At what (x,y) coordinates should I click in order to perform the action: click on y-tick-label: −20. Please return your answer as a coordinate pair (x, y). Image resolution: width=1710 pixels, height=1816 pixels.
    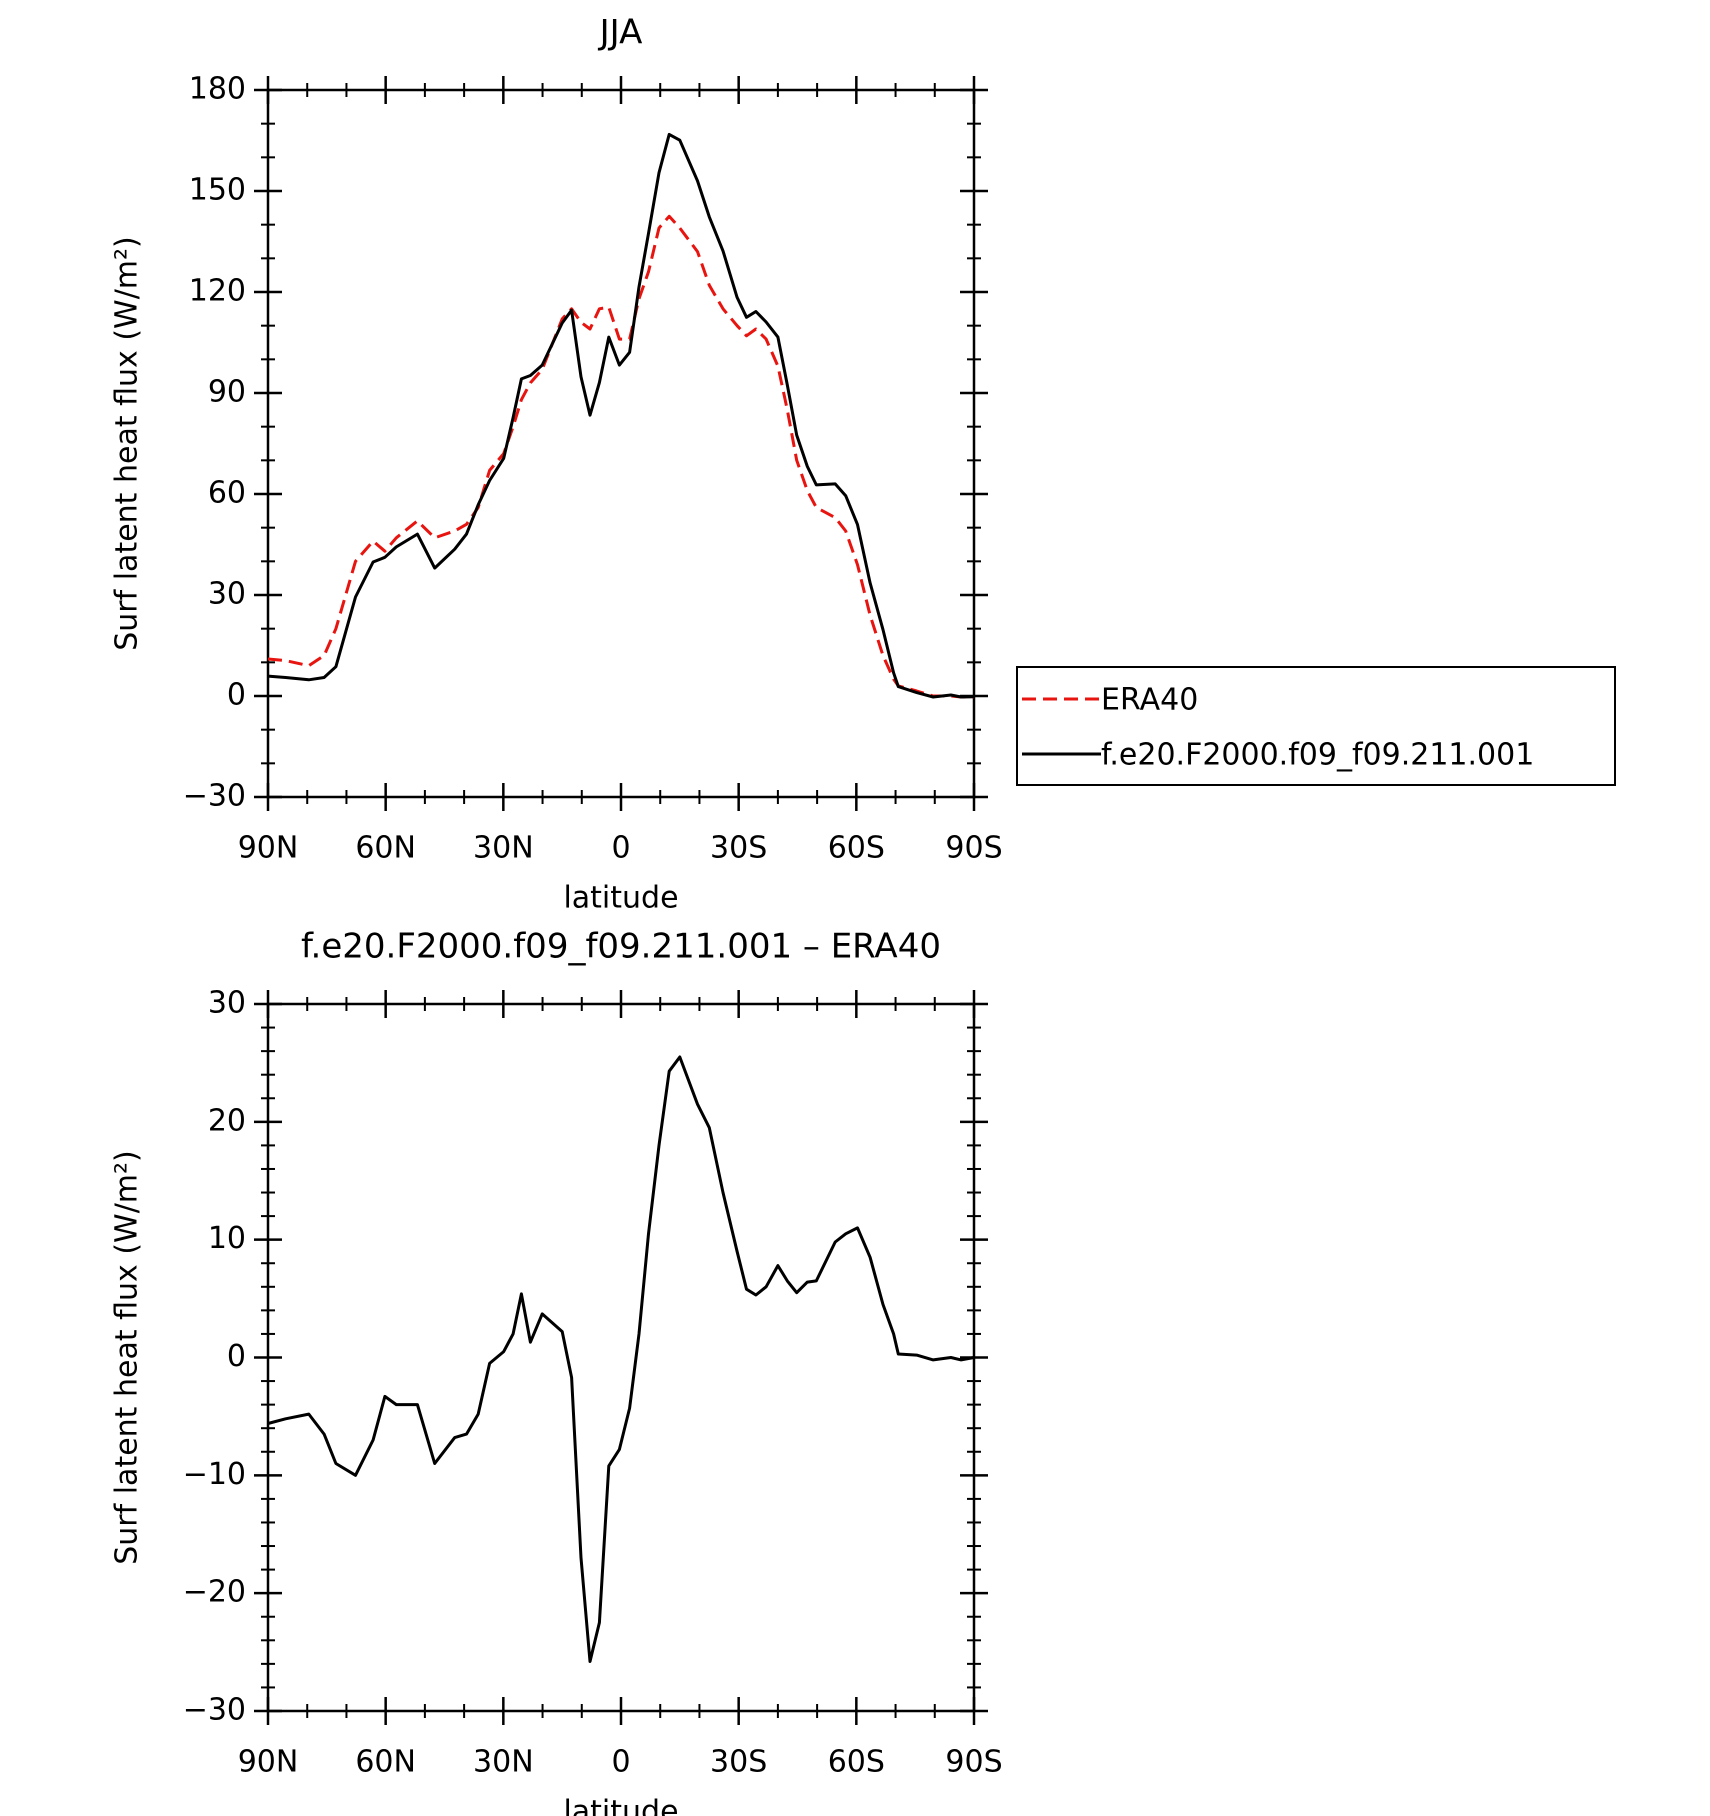
    Looking at the image, I should click on (214, 1592).